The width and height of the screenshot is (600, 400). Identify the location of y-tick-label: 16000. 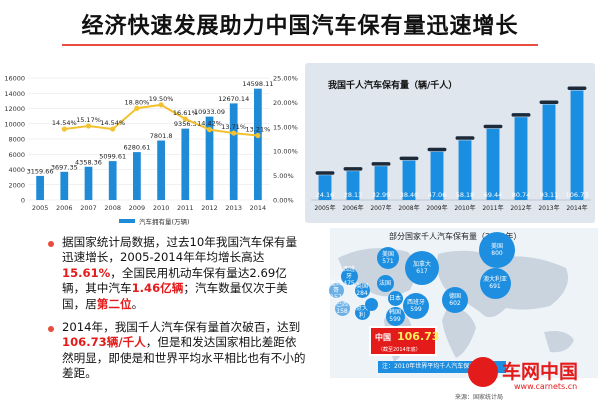
(14, 79).